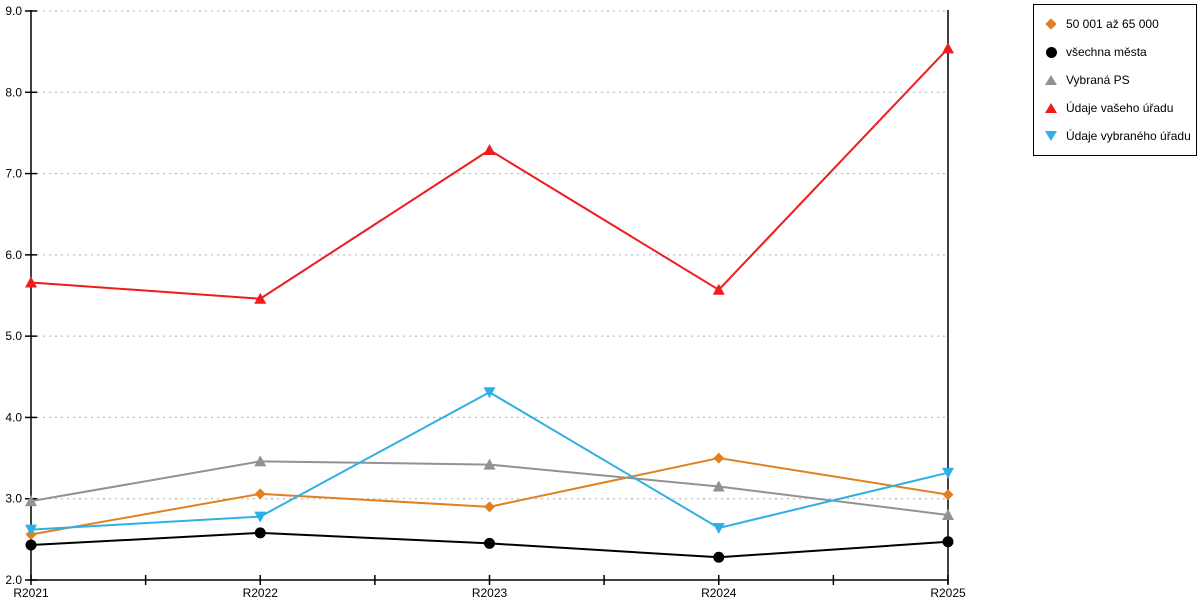 The width and height of the screenshot is (1200, 600). Describe the element at coordinates (261, 593) in the screenshot. I see `x-tick-label: R2022` at that location.